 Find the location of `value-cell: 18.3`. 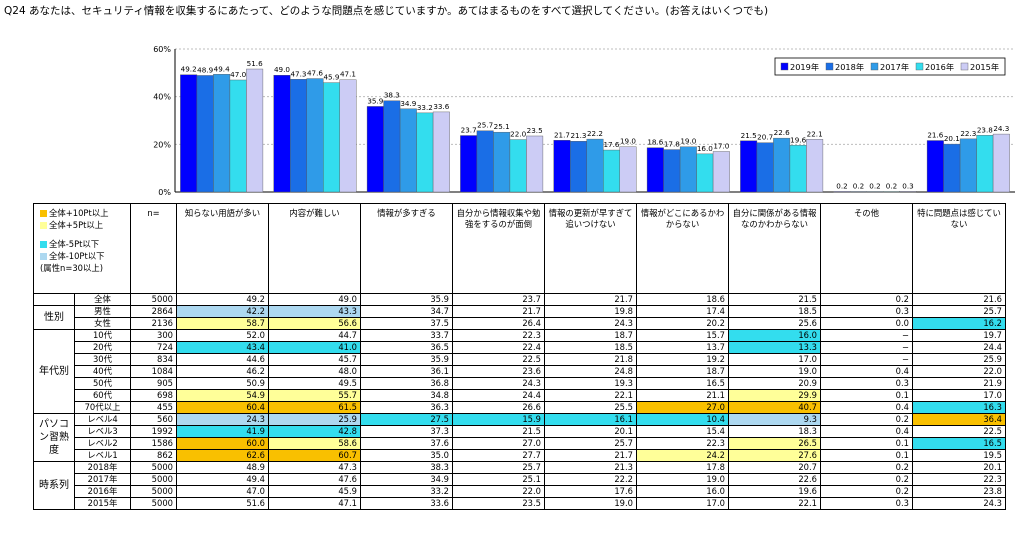

value-cell: 18.3 is located at coordinates (774, 431).